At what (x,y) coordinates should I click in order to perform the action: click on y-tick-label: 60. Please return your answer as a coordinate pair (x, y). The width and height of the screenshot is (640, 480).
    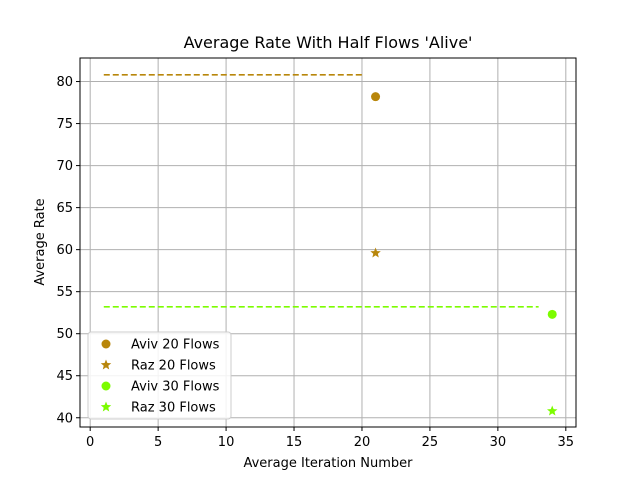
    Looking at the image, I should click on (64, 250).